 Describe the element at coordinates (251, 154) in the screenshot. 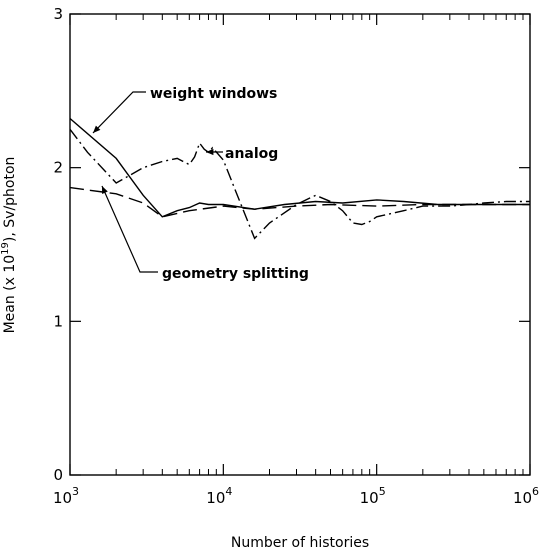

I see `annotation-analog: analog` at that location.